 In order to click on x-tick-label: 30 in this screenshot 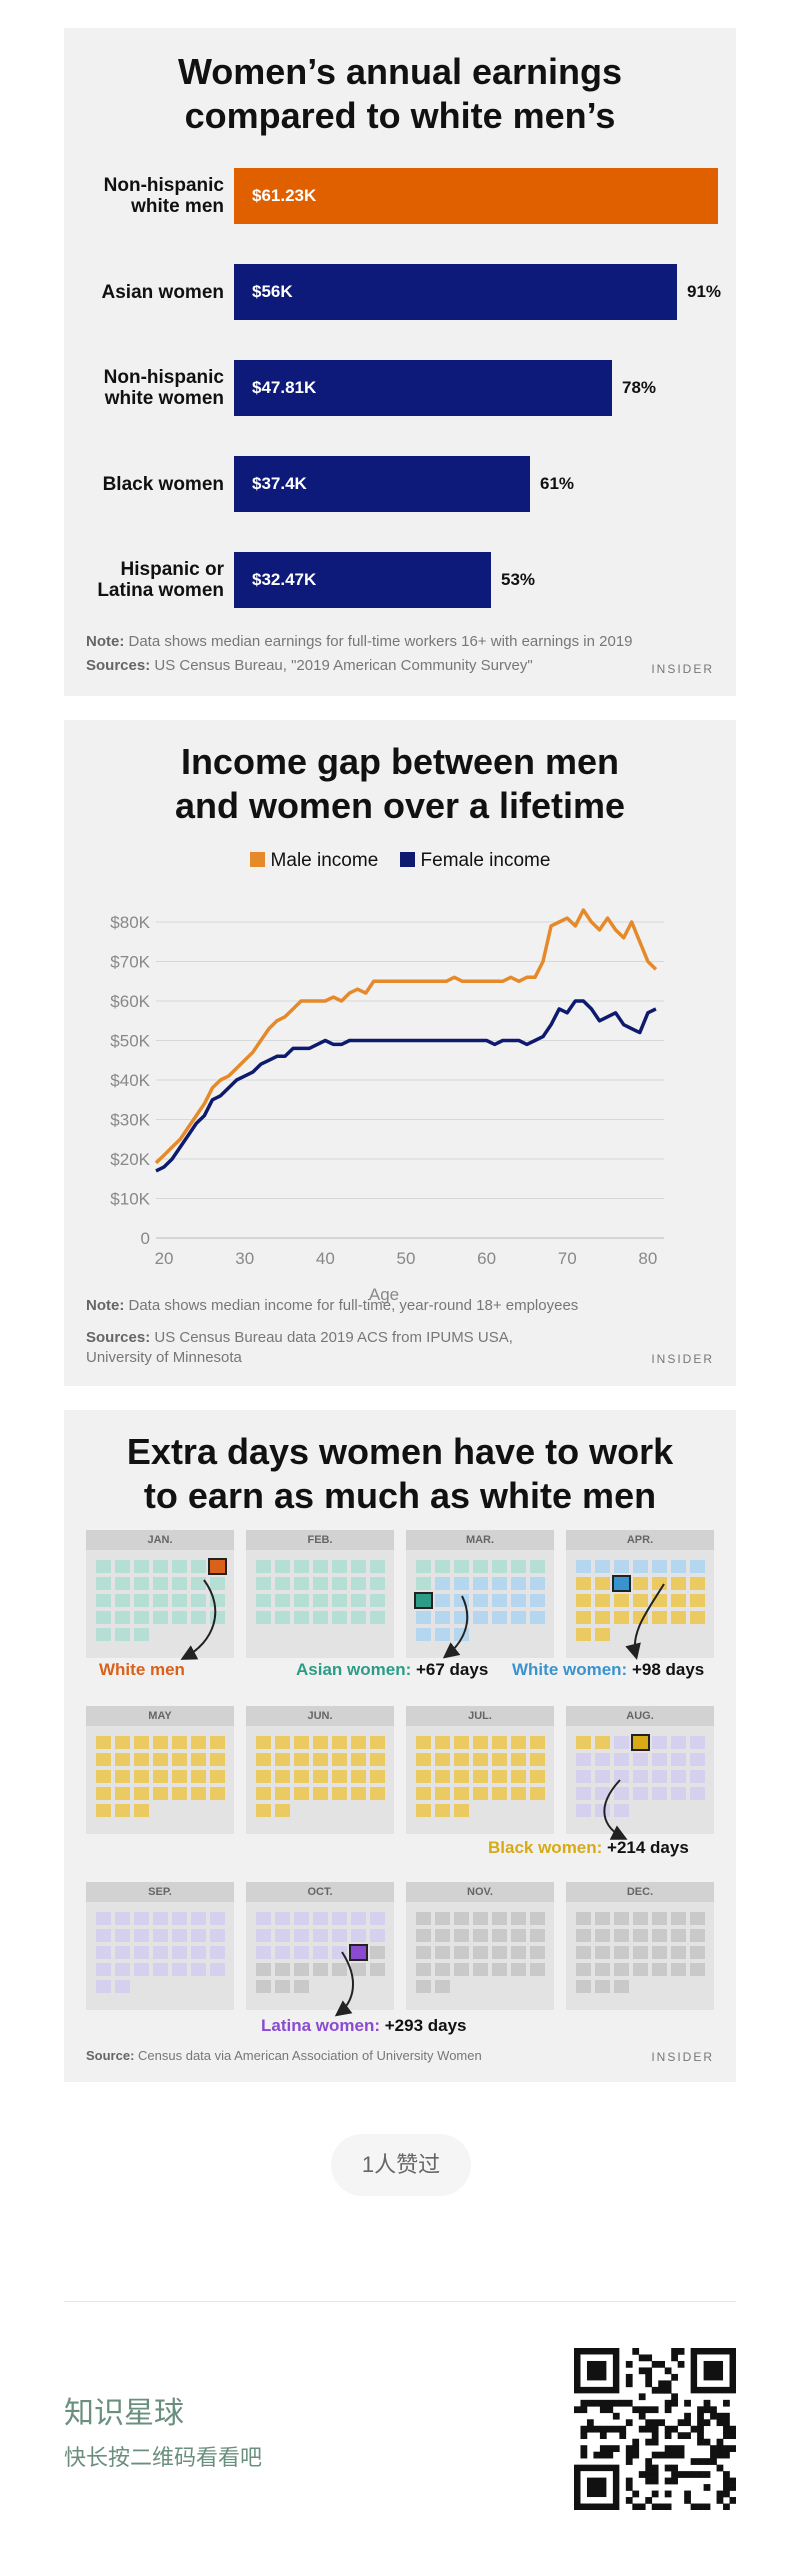, I will do `click(244, 1258)`.